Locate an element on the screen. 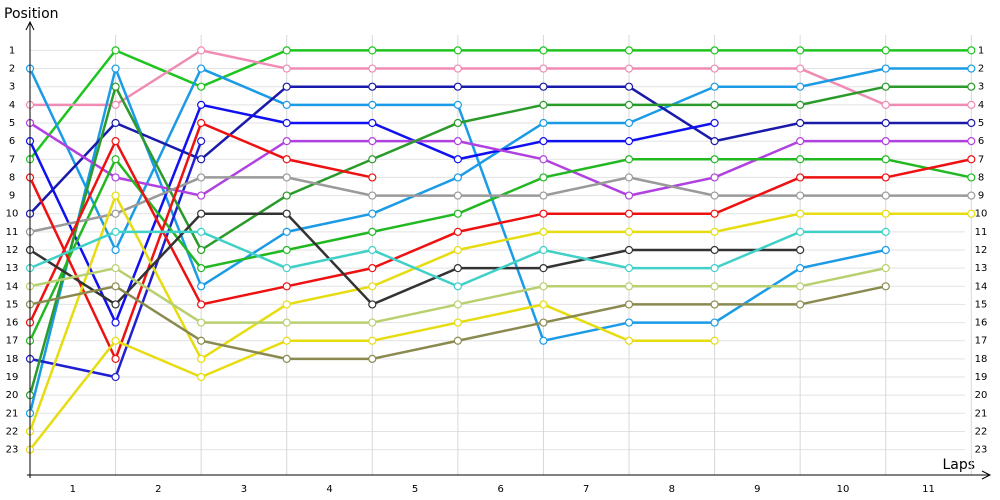 This screenshot has width=1000, height=500. series-line is located at coordinates (500, 205).